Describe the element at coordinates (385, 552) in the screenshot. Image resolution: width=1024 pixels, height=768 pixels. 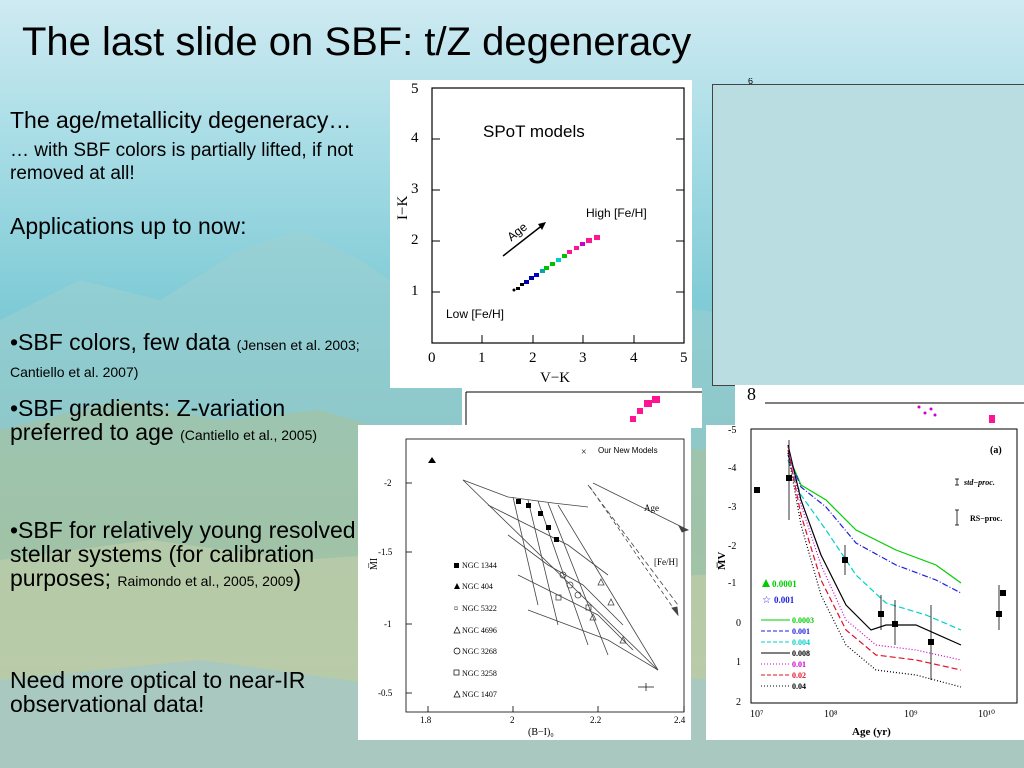
I see `y-tick-neg1-5: -1.5` at that location.